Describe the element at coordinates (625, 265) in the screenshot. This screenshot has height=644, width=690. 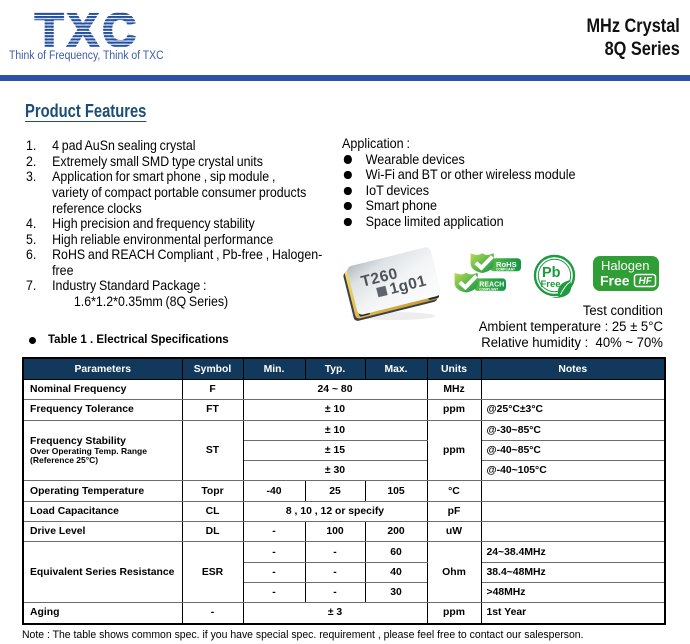
I see `svg-text: Halogen` at that location.